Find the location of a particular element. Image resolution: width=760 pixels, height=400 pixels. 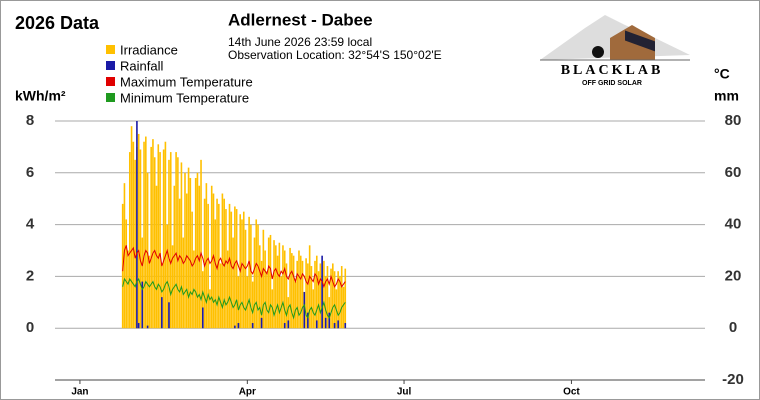

x-tick-label: Jul is located at coordinates (404, 392).